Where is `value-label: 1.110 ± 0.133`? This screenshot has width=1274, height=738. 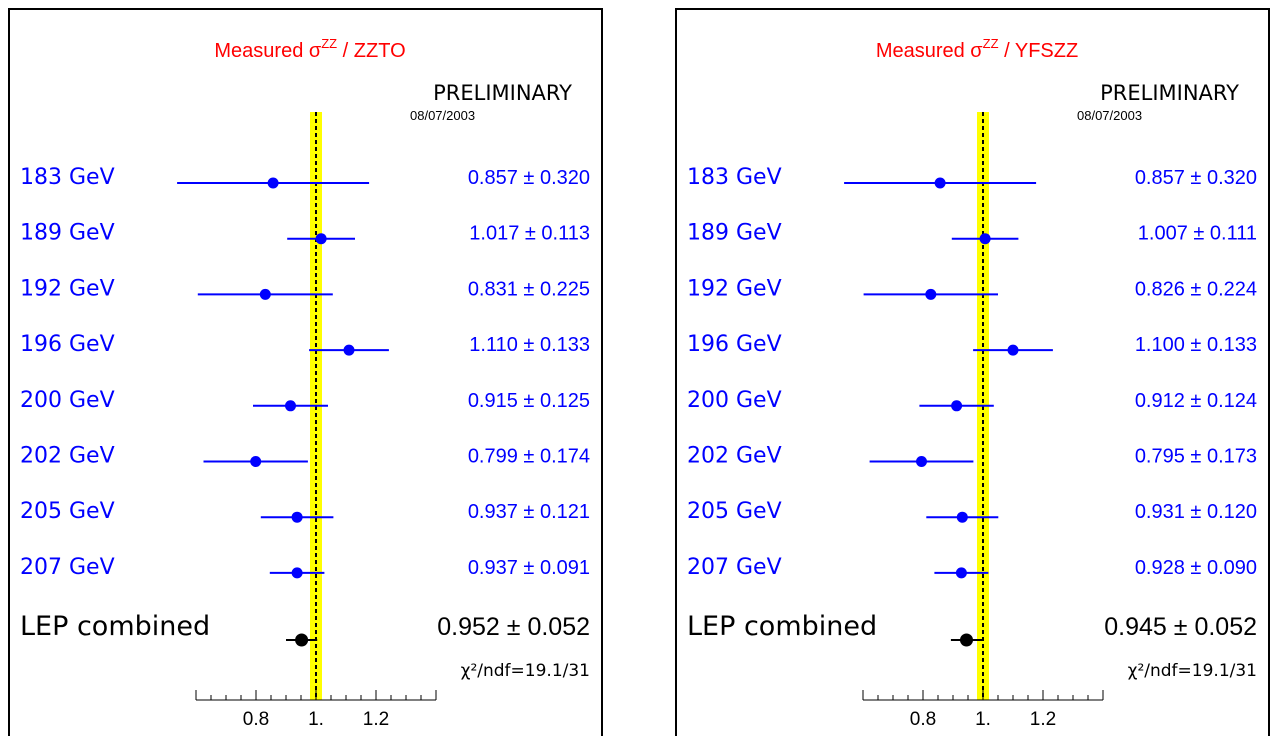 value-label: 1.110 ± 0.133 is located at coordinates (529, 345).